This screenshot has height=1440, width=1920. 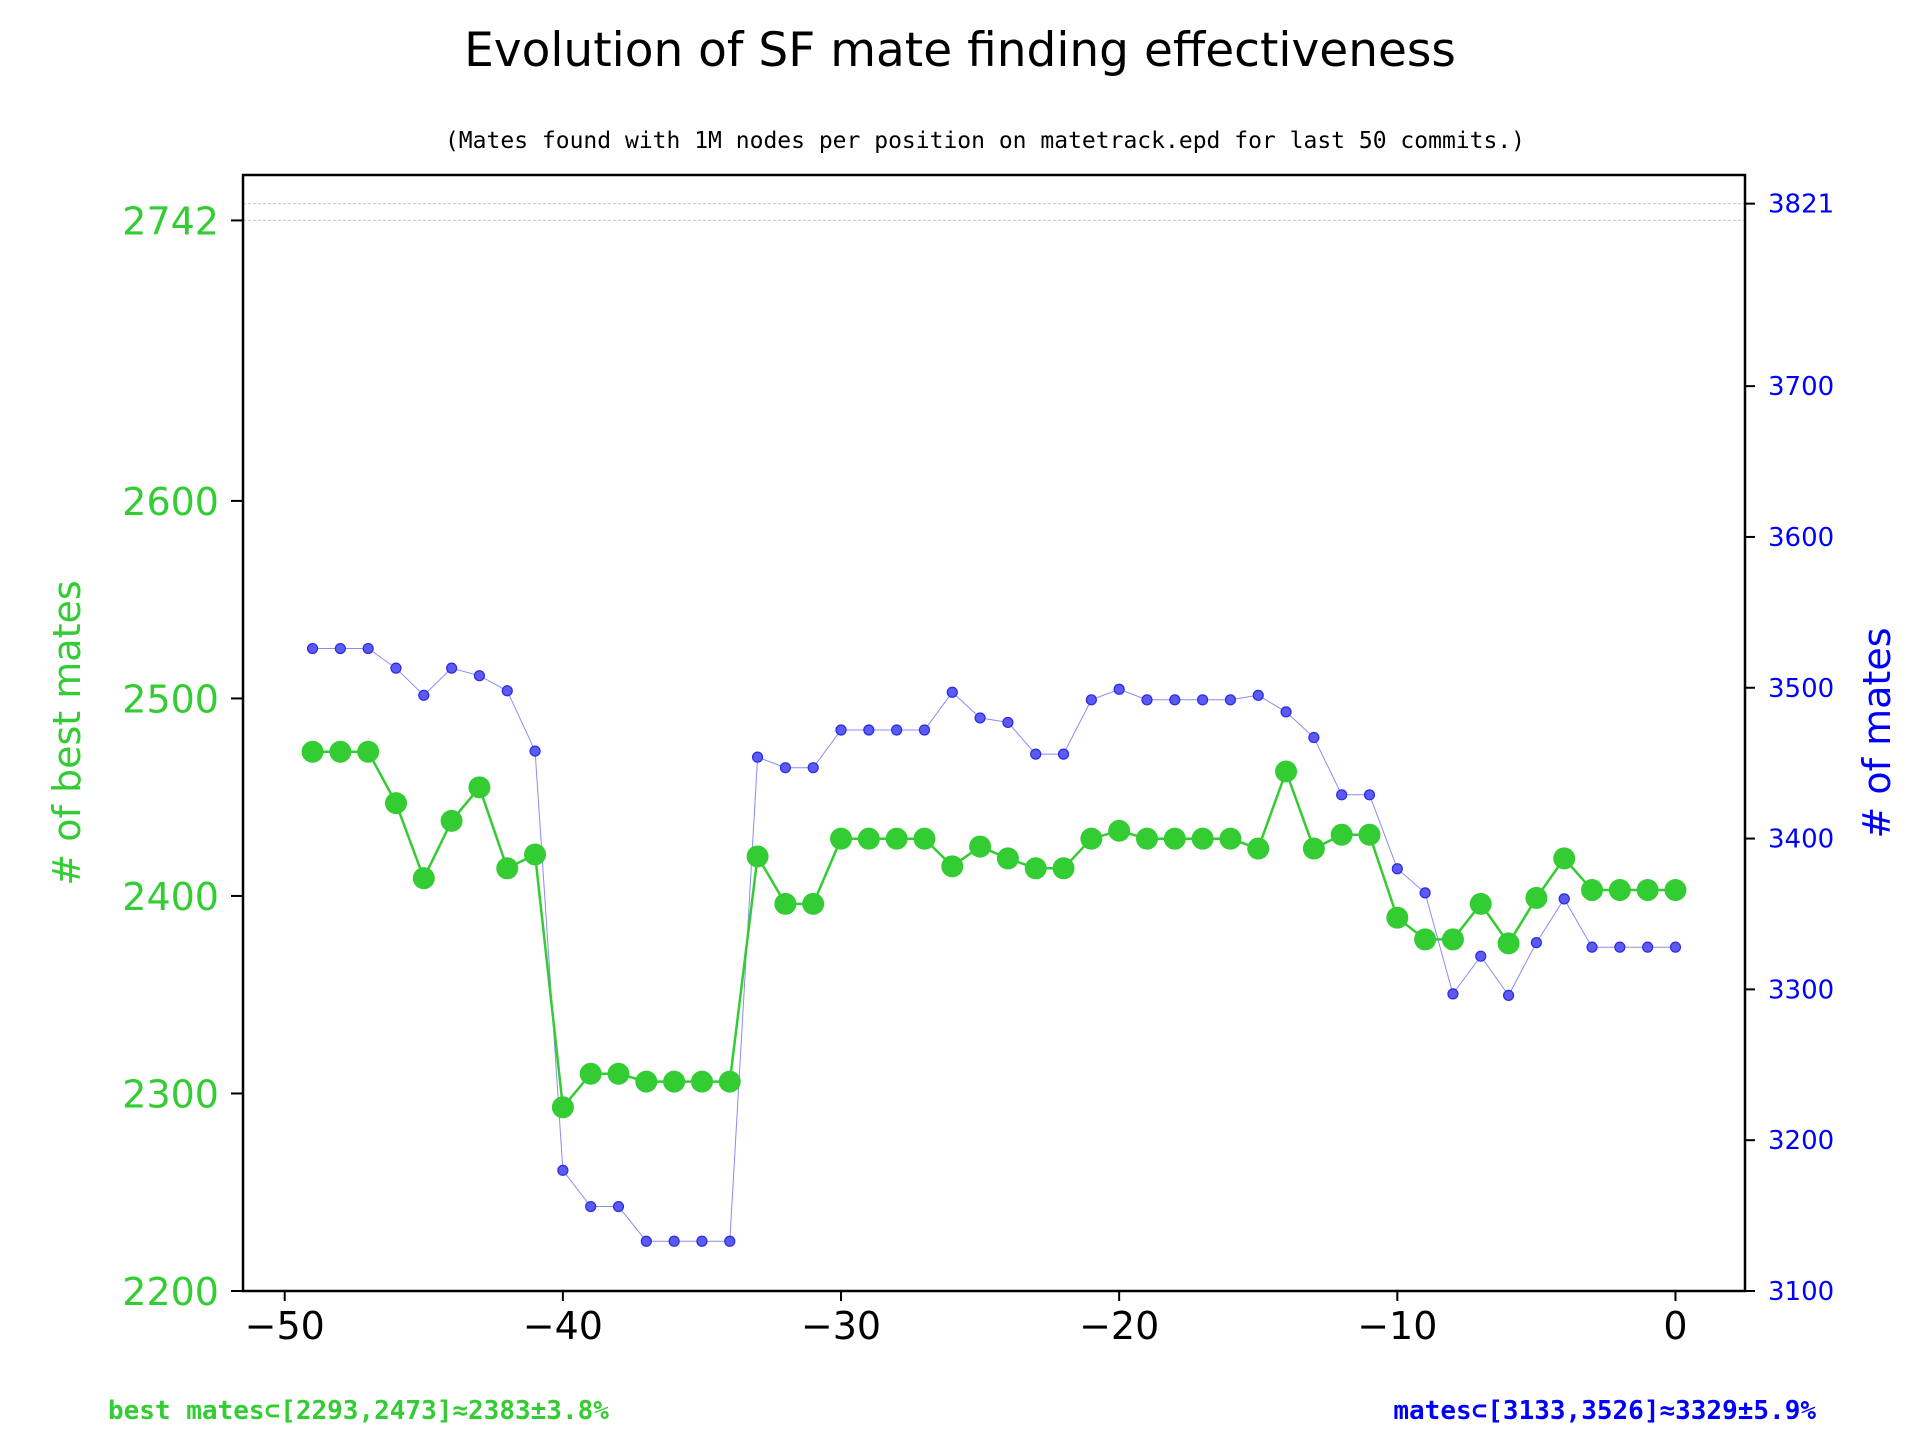 What do you see at coordinates (994, 212) in the screenshot?
I see `reference-lines` at bounding box center [994, 212].